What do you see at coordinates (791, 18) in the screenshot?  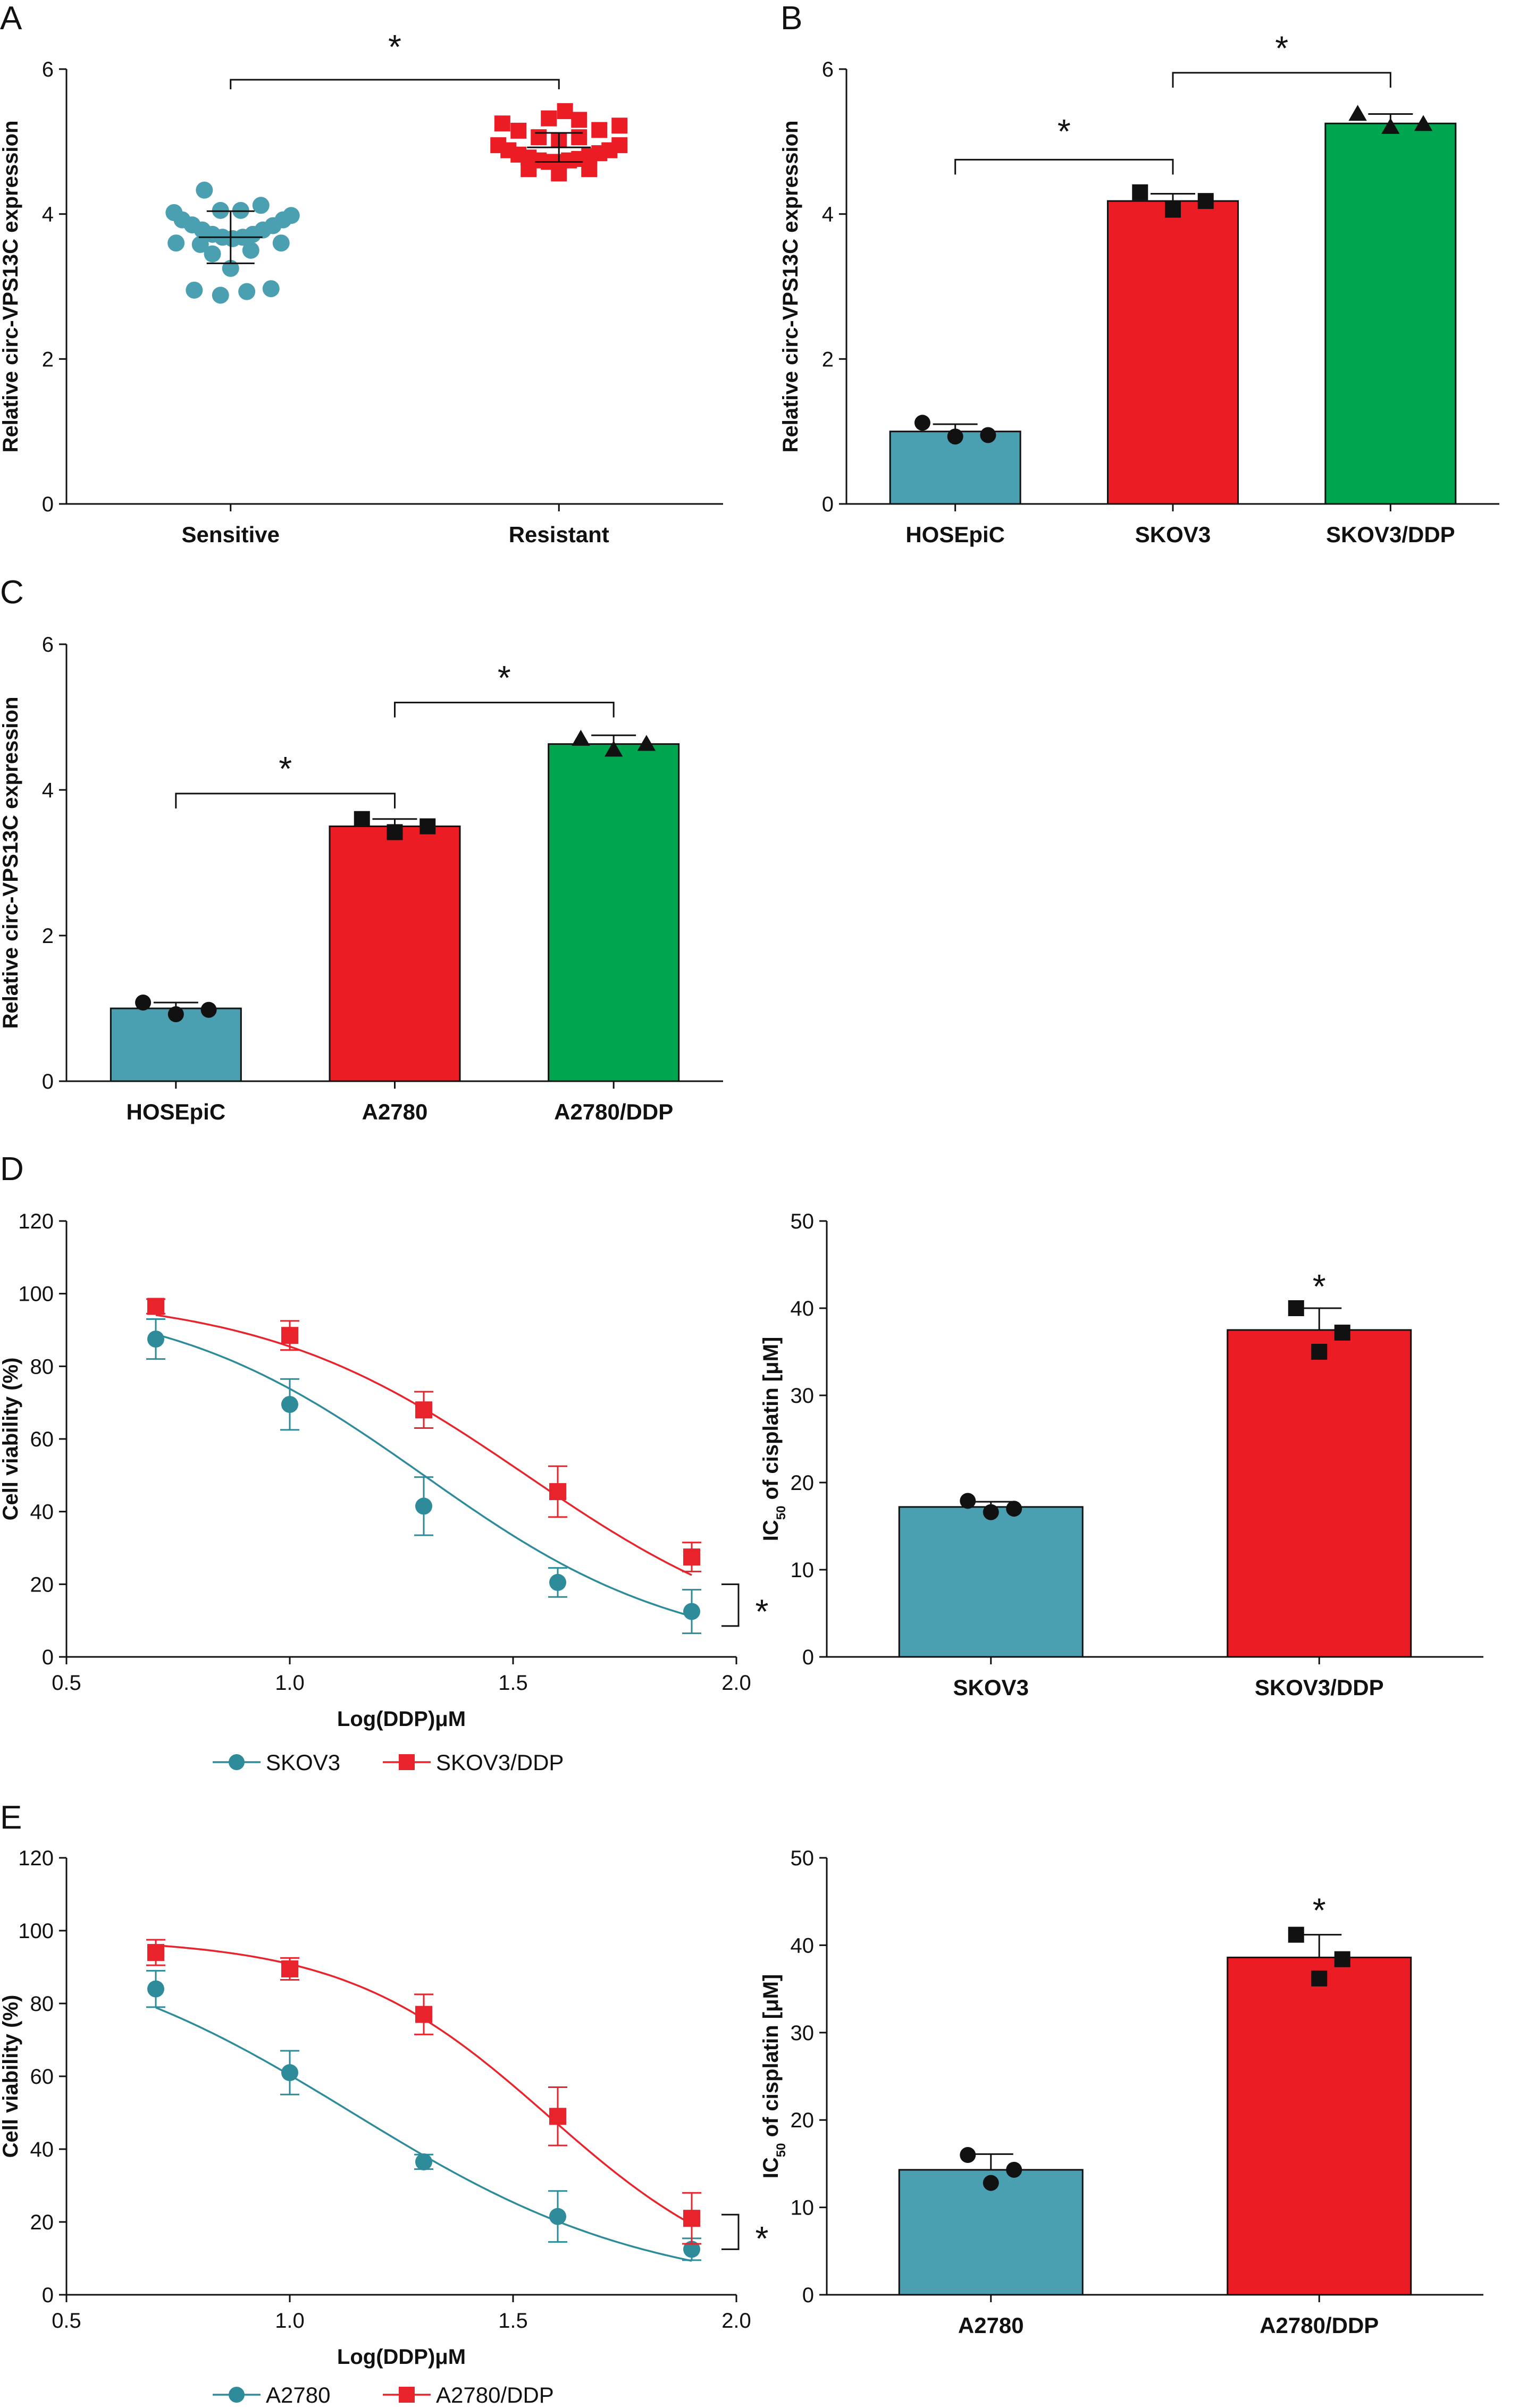 I see `panel-letter: B` at bounding box center [791, 18].